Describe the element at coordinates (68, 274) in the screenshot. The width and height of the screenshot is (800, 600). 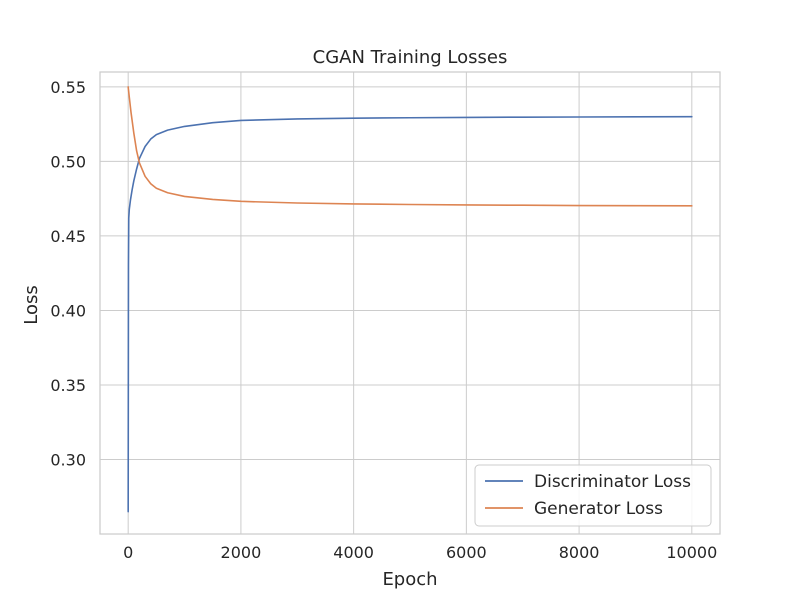
I see `y-axis-ticks: 0.30 0.35 0.40 0.45 0.50 0.55` at that location.